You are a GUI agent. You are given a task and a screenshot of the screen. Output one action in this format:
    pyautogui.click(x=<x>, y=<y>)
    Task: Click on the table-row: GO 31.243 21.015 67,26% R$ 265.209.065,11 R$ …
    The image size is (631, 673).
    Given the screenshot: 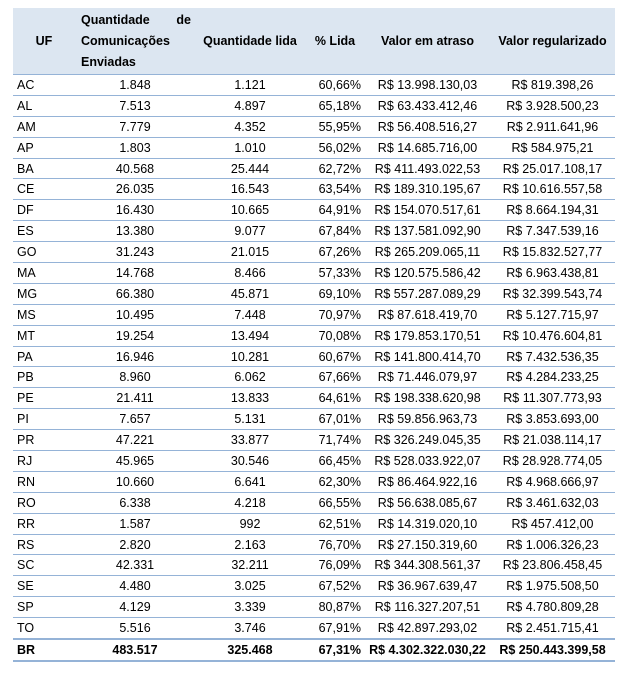 What is the action you would take?
    pyautogui.click(x=314, y=252)
    